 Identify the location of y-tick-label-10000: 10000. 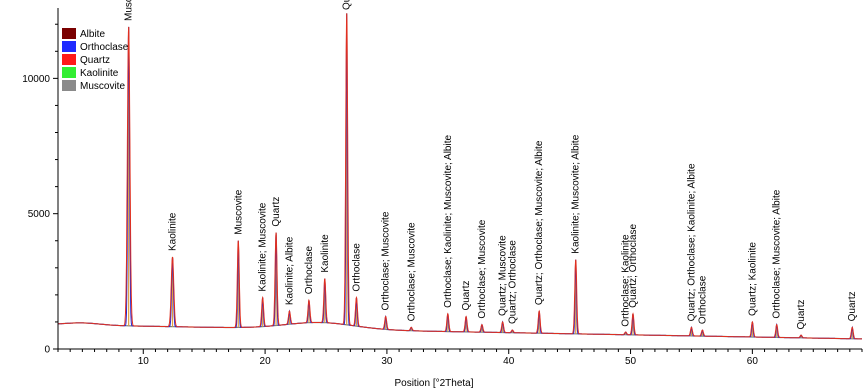
(36, 79).